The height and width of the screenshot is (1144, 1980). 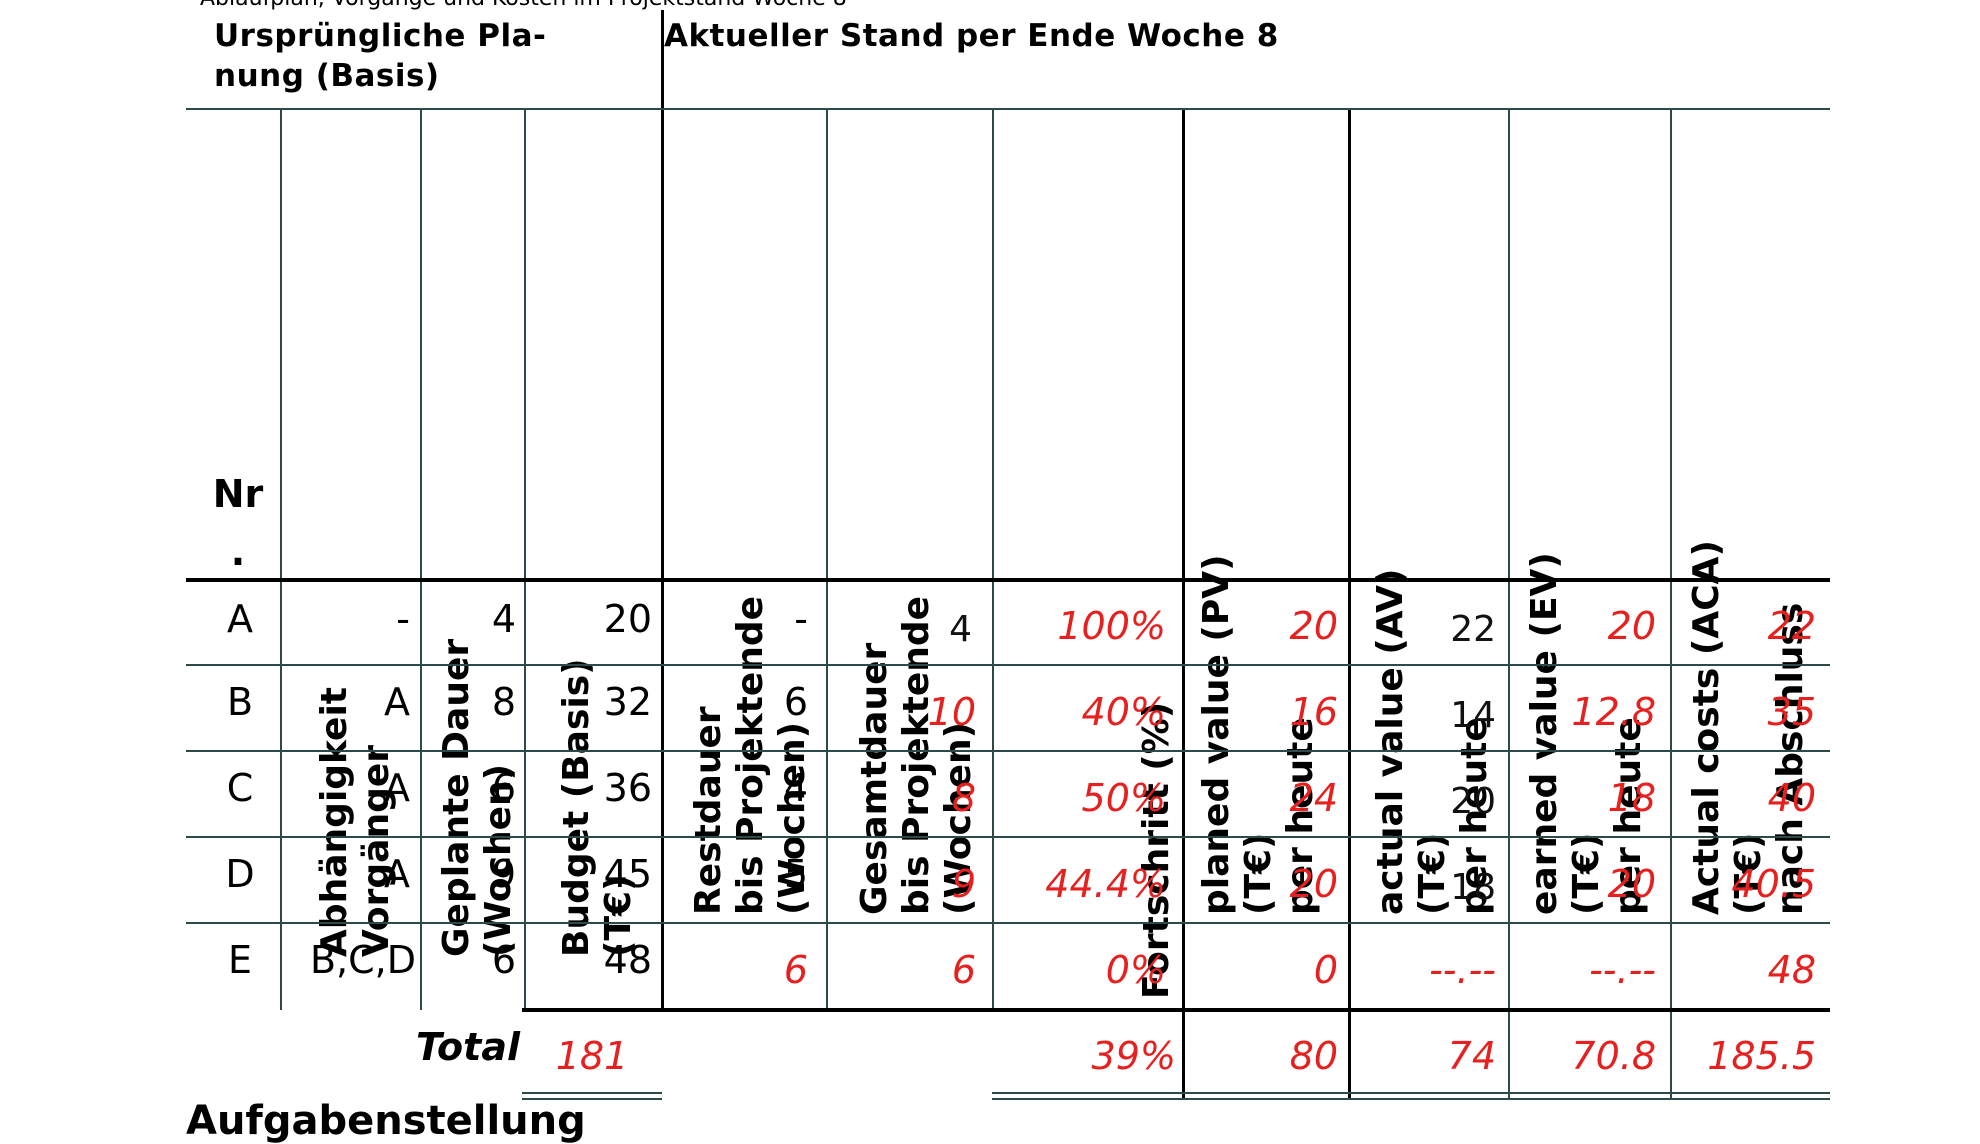 What do you see at coordinates (503, 619) in the screenshot?
I see `cell-planned-duration: 4` at bounding box center [503, 619].